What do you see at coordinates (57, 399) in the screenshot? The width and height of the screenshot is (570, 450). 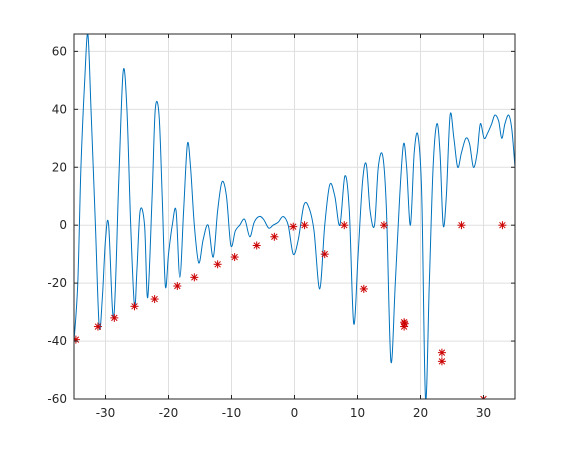 I see `y-tick-label: -60` at bounding box center [57, 399].